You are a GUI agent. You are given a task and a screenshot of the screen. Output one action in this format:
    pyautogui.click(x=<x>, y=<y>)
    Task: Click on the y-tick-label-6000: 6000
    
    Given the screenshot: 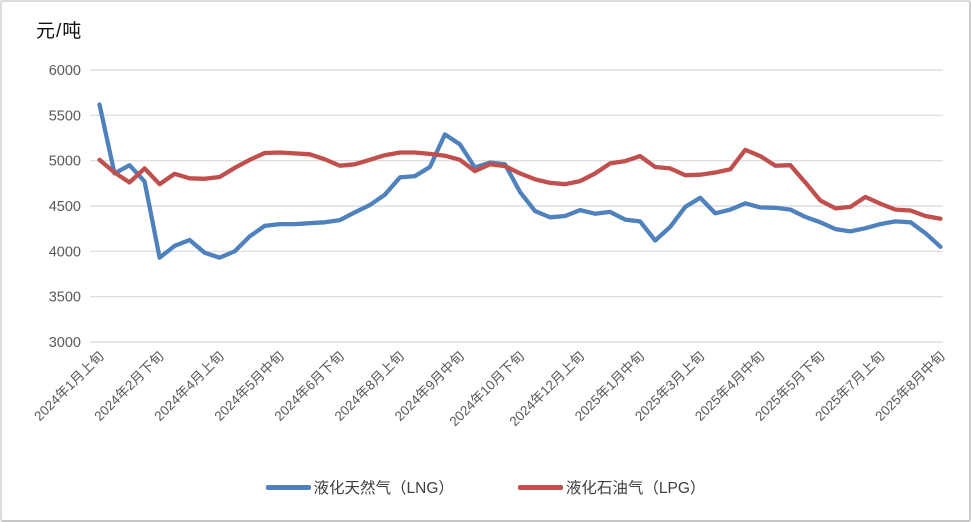 What is the action you would take?
    pyautogui.click(x=65, y=71)
    